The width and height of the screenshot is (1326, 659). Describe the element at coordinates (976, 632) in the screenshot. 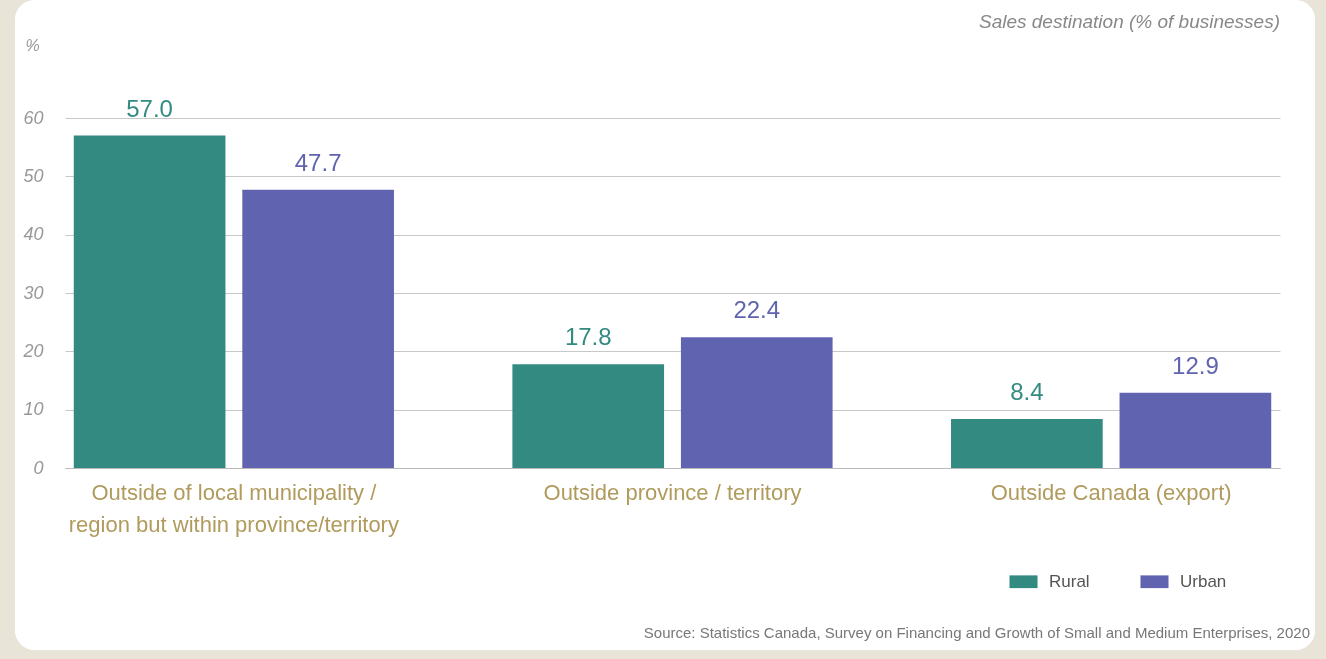

I see `source-note: Source: Statistics Canada, Survey on Financing and Growth of Small and Medium Enterprises, 2020` at that location.